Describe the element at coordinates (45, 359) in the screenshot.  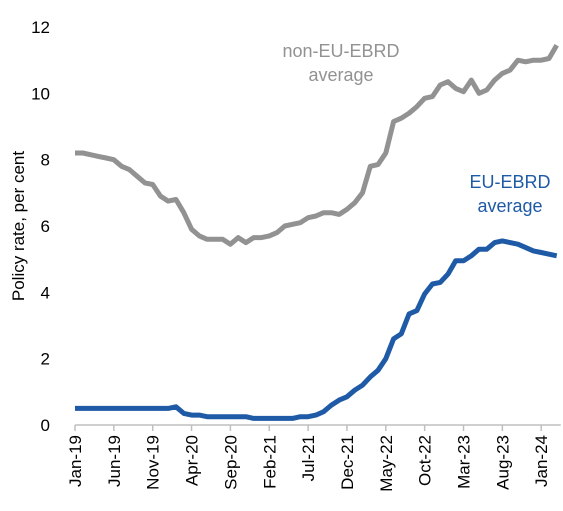
I see `y-tick-label: 2` at that location.